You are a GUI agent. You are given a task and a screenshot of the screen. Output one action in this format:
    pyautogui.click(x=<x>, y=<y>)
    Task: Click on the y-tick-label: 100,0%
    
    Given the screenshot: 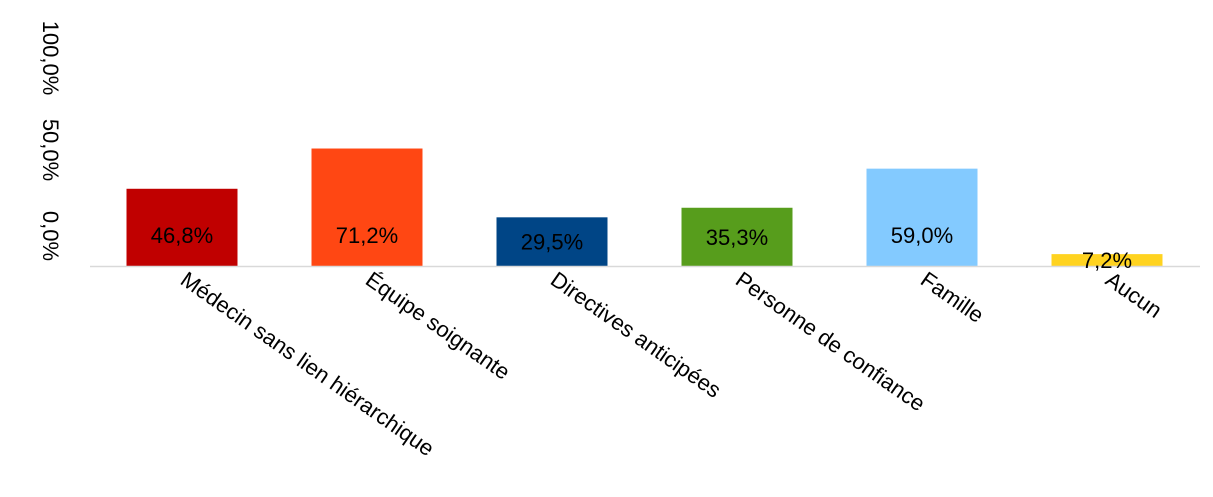 What is the action you would take?
    pyautogui.click(x=50, y=58)
    